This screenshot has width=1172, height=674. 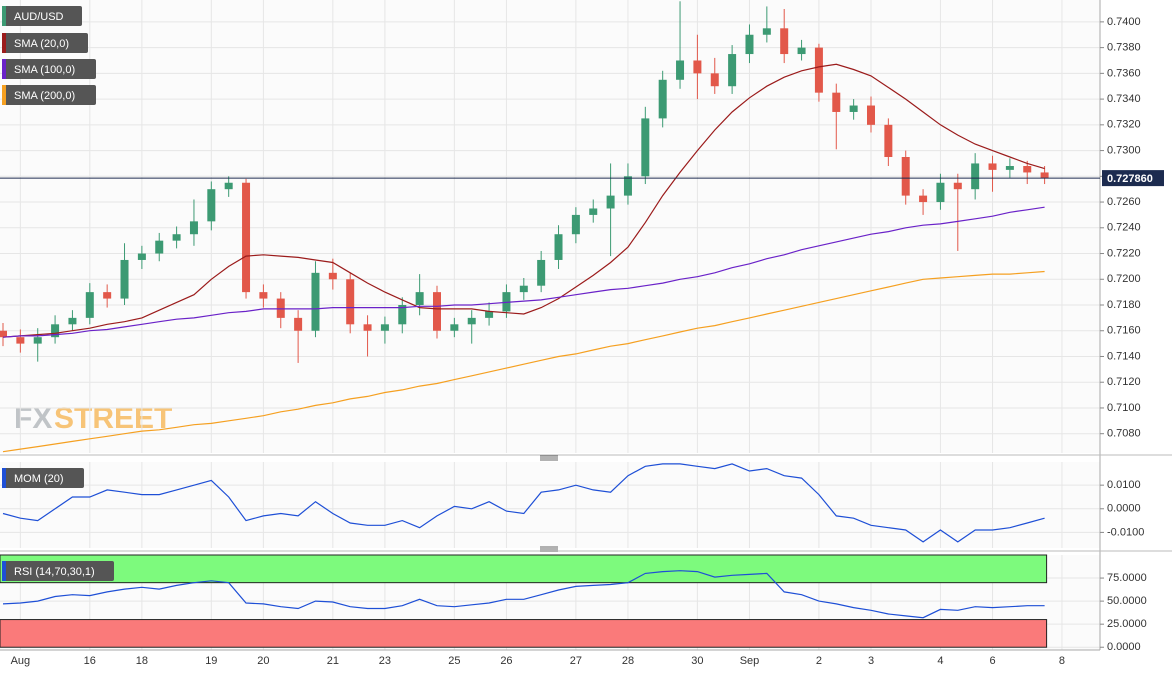 I want to click on y-tick-label: 0.7380, so click(x=1124, y=48).